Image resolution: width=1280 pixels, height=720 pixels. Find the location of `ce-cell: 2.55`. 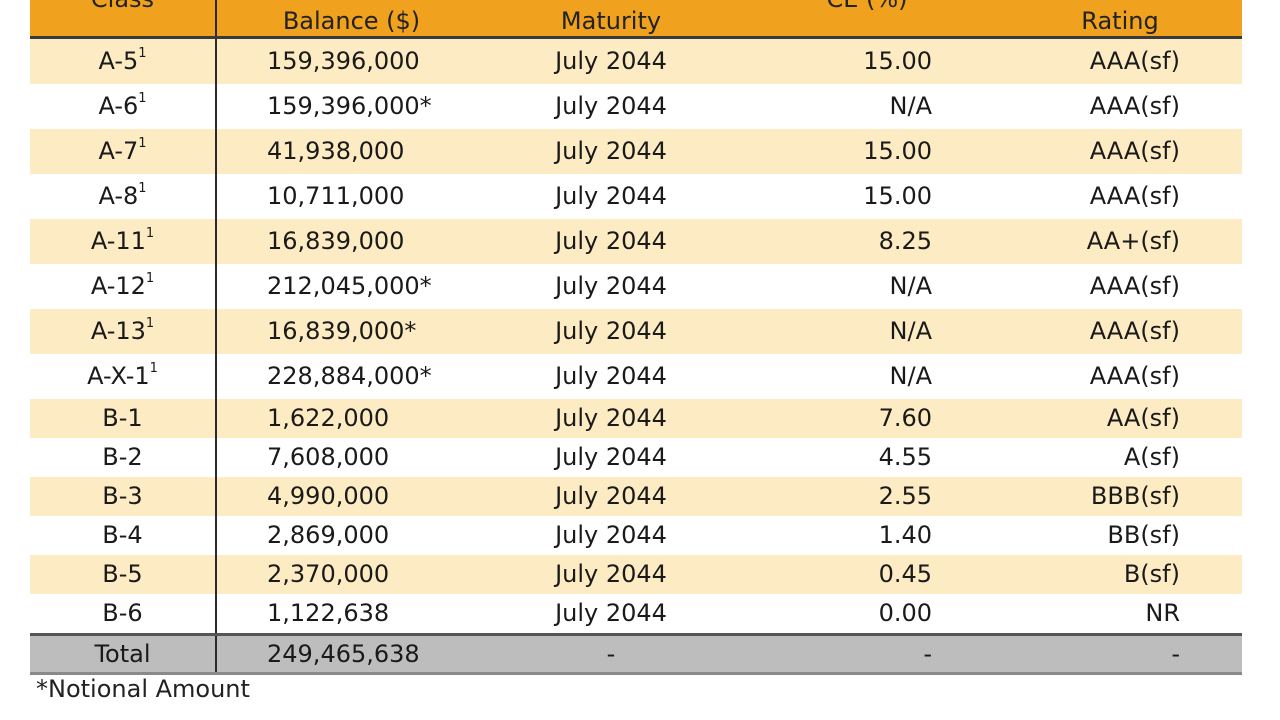

ce-cell: 2.55 is located at coordinates (867, 496).